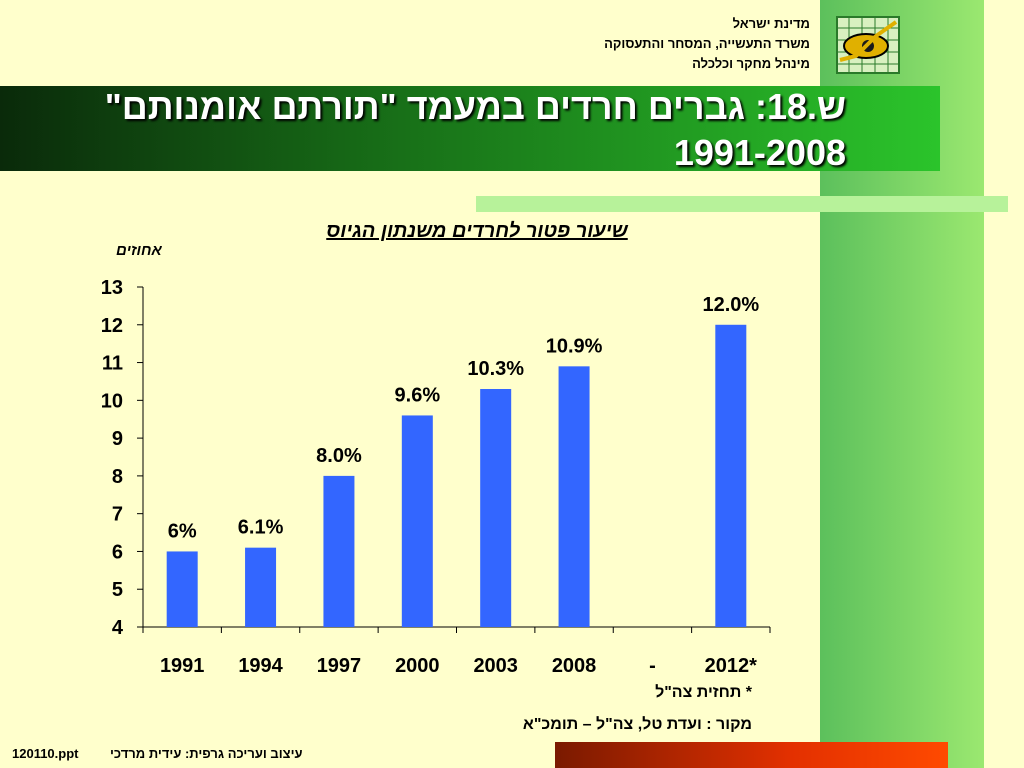 The image size is (1024, 768). What do you see at coordinates (730, 305) in the screenshot?
I see `data-label: 12.0%` at bounding box center [730, 305].